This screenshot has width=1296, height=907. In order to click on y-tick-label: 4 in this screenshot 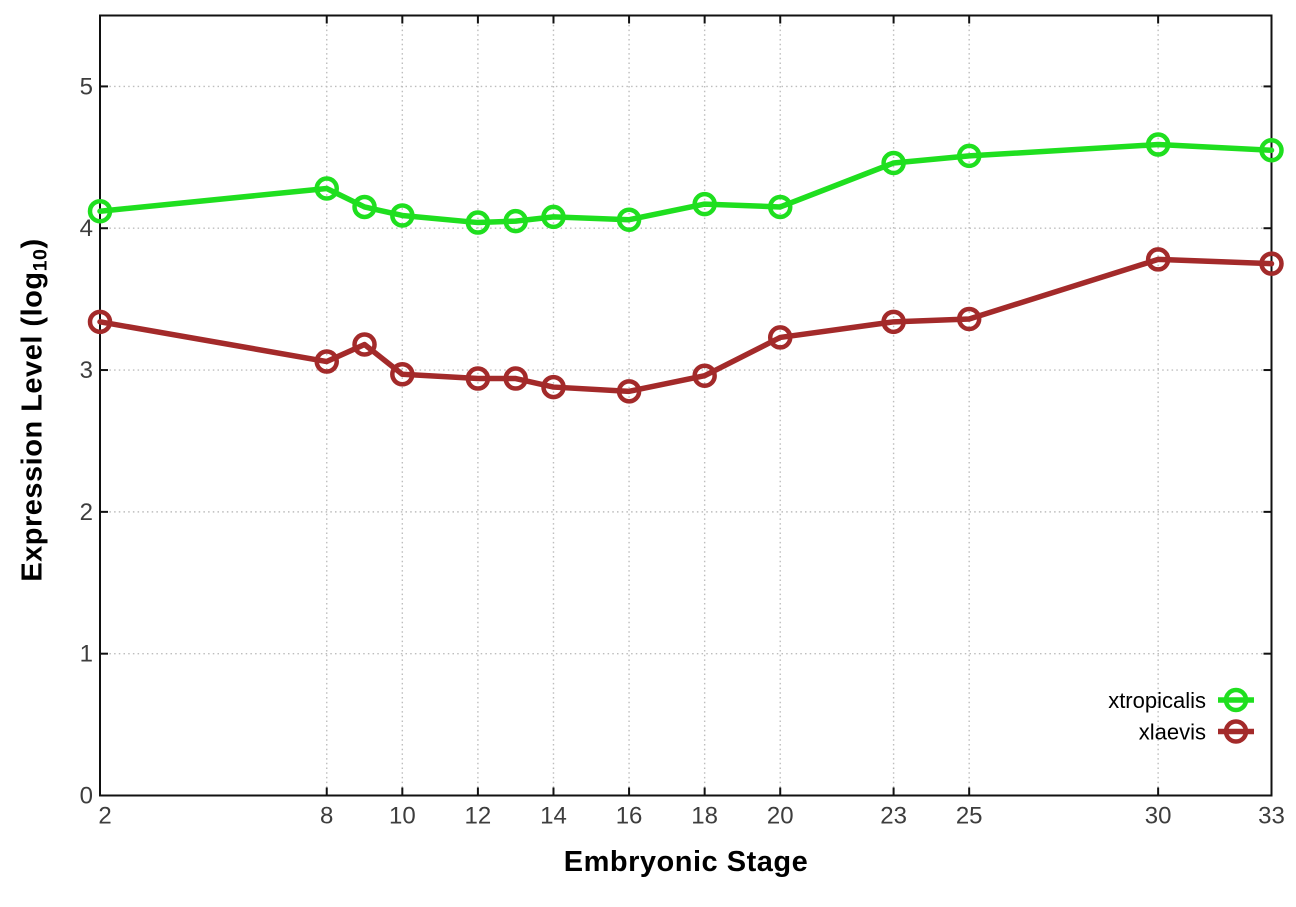, I will do `click(86, 228)`.